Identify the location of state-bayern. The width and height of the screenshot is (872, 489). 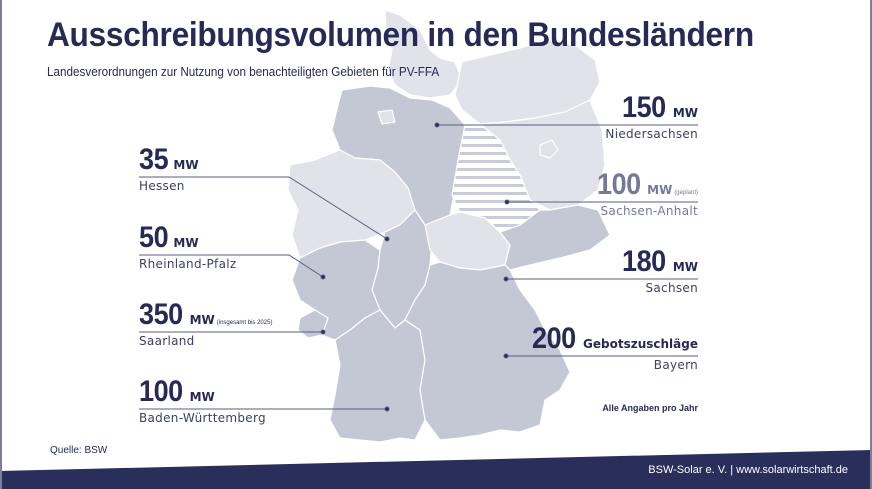
(487, 351).